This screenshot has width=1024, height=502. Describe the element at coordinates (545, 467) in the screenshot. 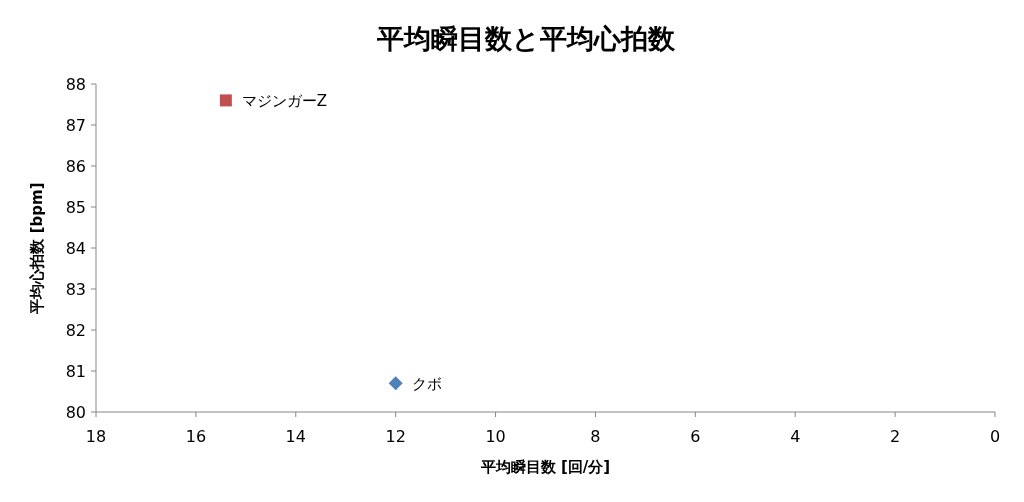

I see `x-axis-title: 平均瞬目数 [回/分]` at that location.